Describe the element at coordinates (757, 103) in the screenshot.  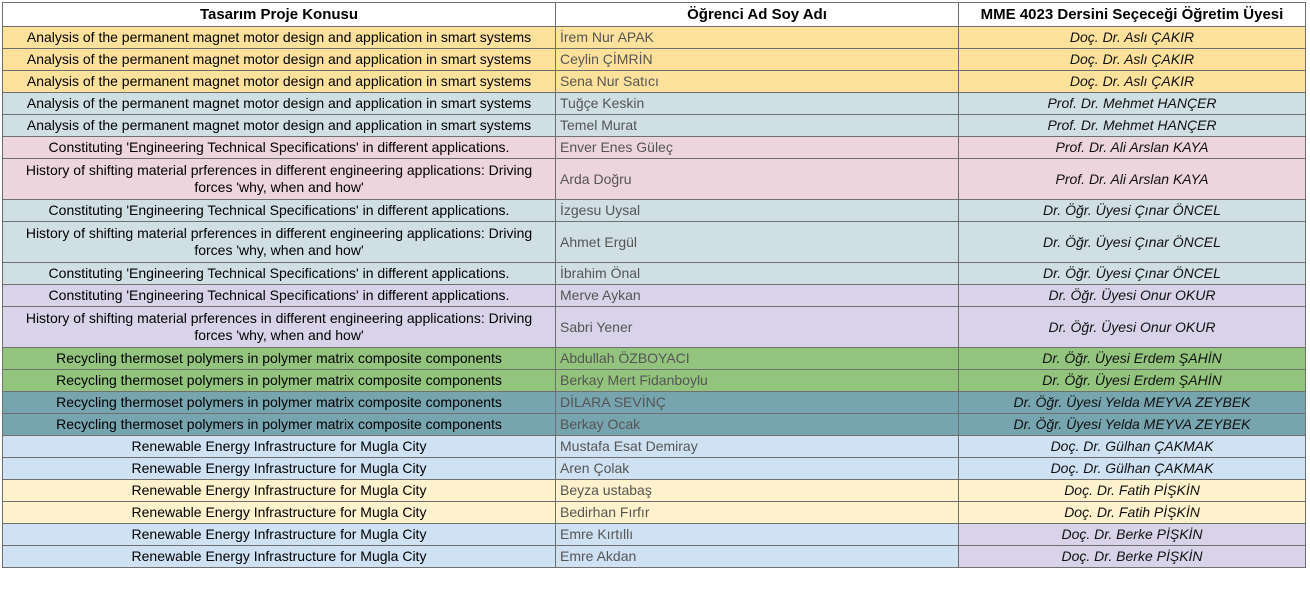
I see `student-cell: Tuğçe Keskin` at that location.